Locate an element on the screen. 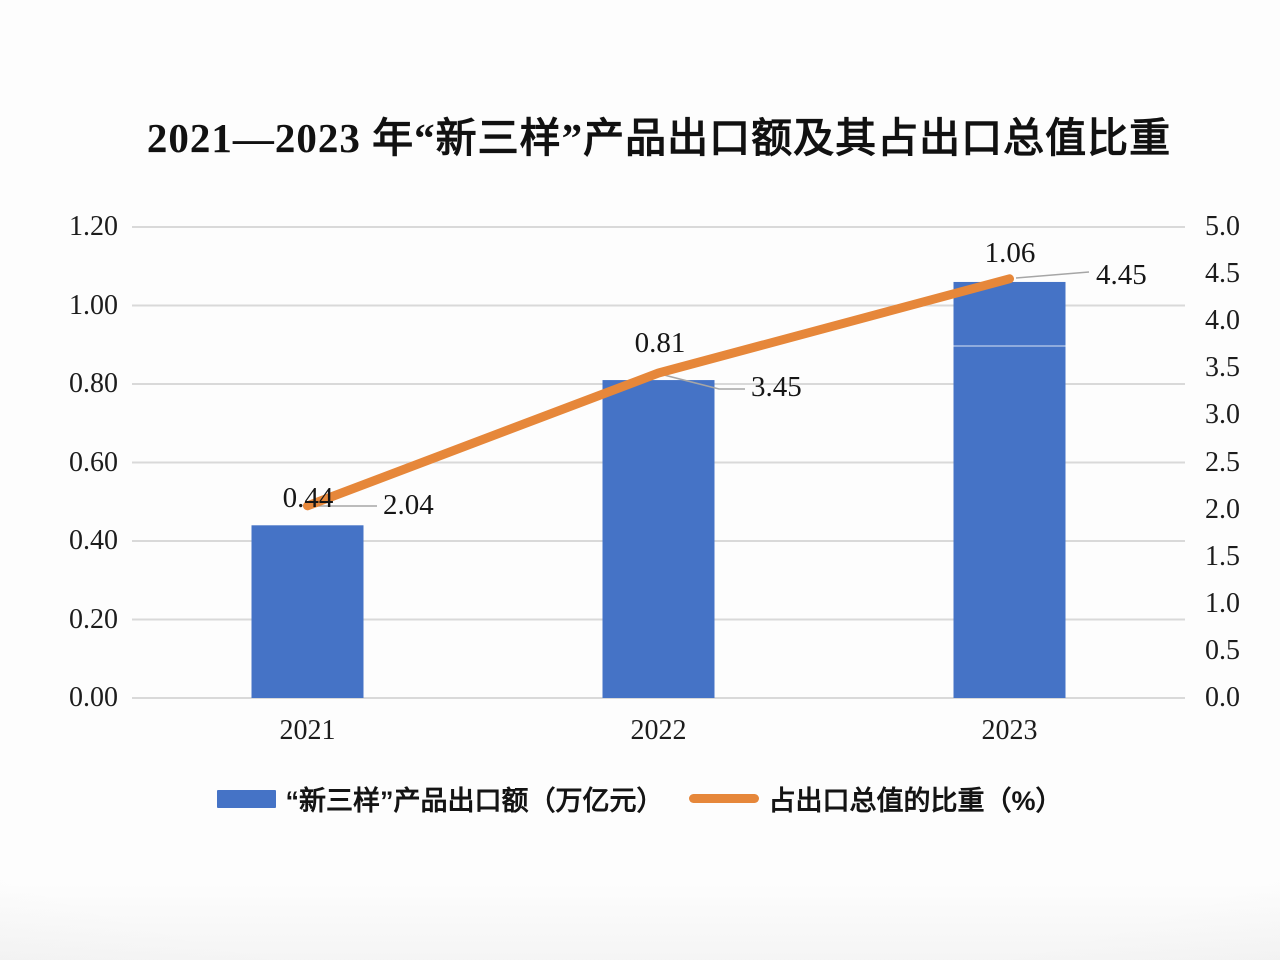 Image resolution: width=1280 pixels, height=960 pixels. left-axis-tick: 0.80 is located at coordinates (93, 383).